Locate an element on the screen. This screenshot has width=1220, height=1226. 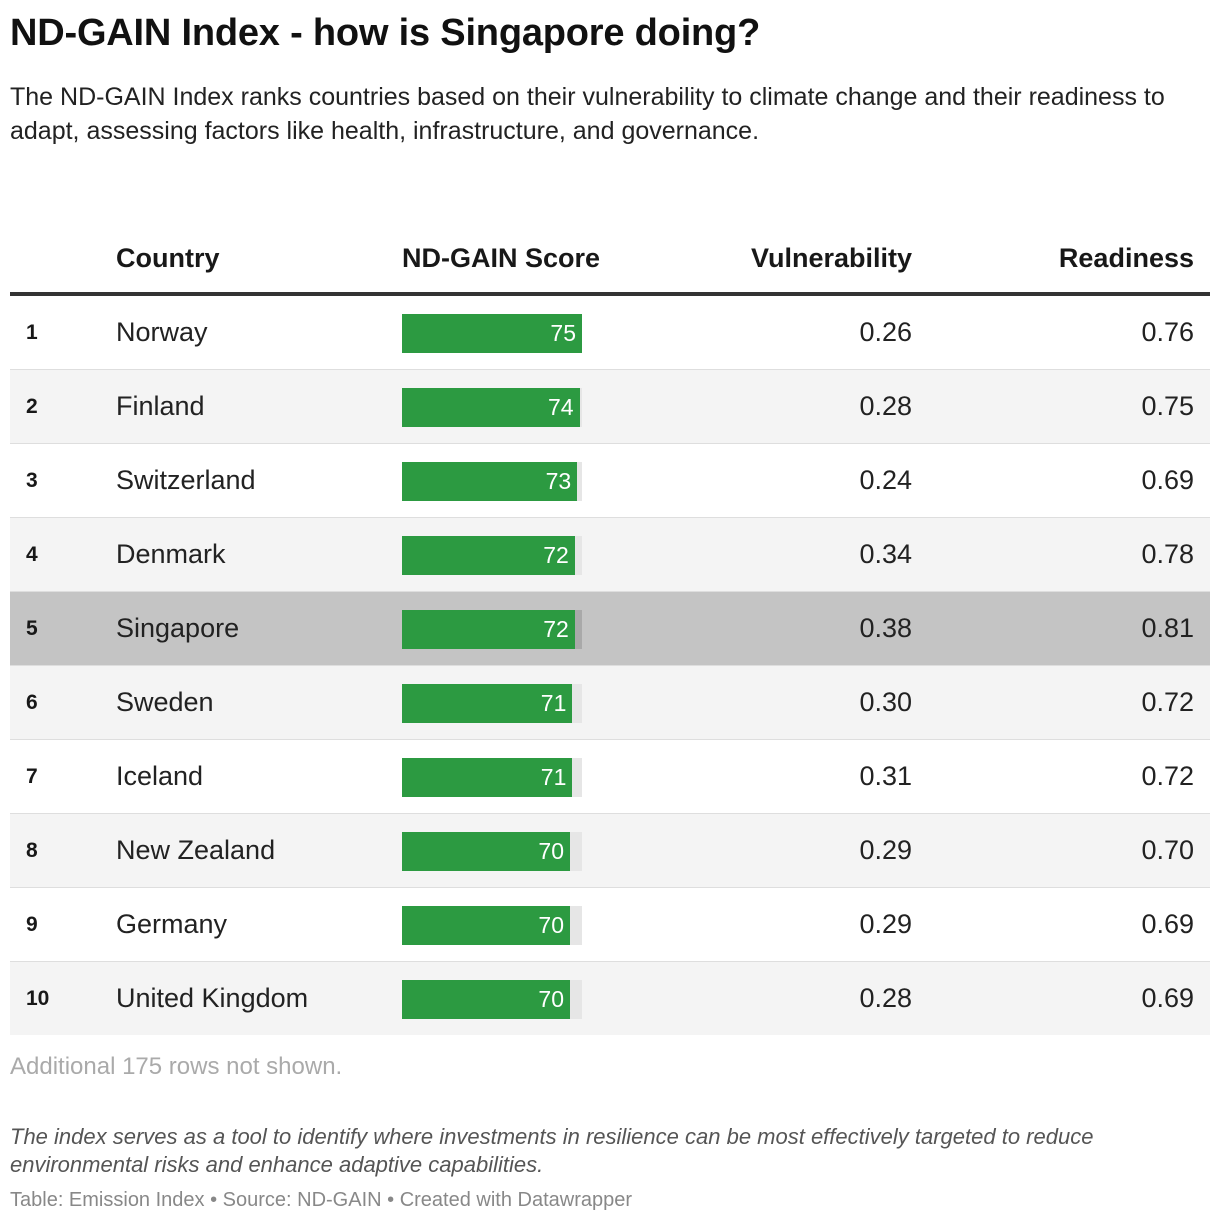
country-cell: New Zealand is located at coordinates (196, 850).